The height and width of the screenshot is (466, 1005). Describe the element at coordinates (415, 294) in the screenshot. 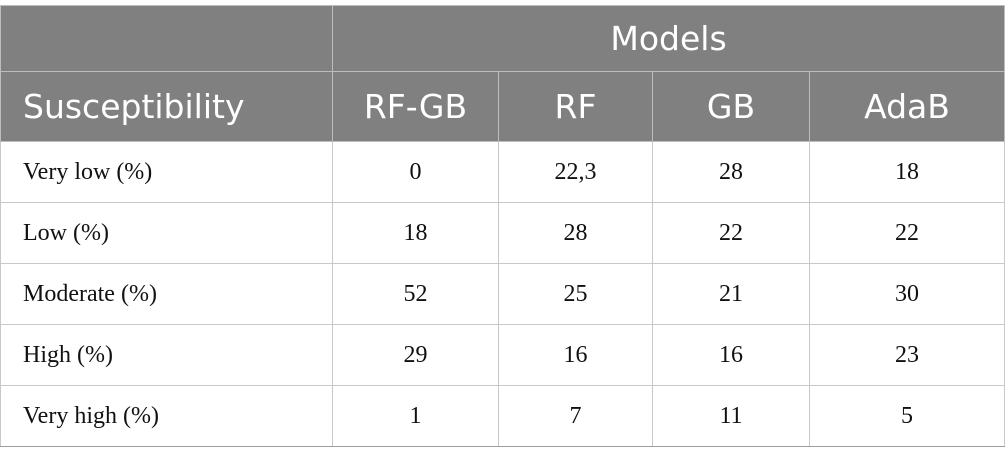

I see `table-cell: 52` at that location.